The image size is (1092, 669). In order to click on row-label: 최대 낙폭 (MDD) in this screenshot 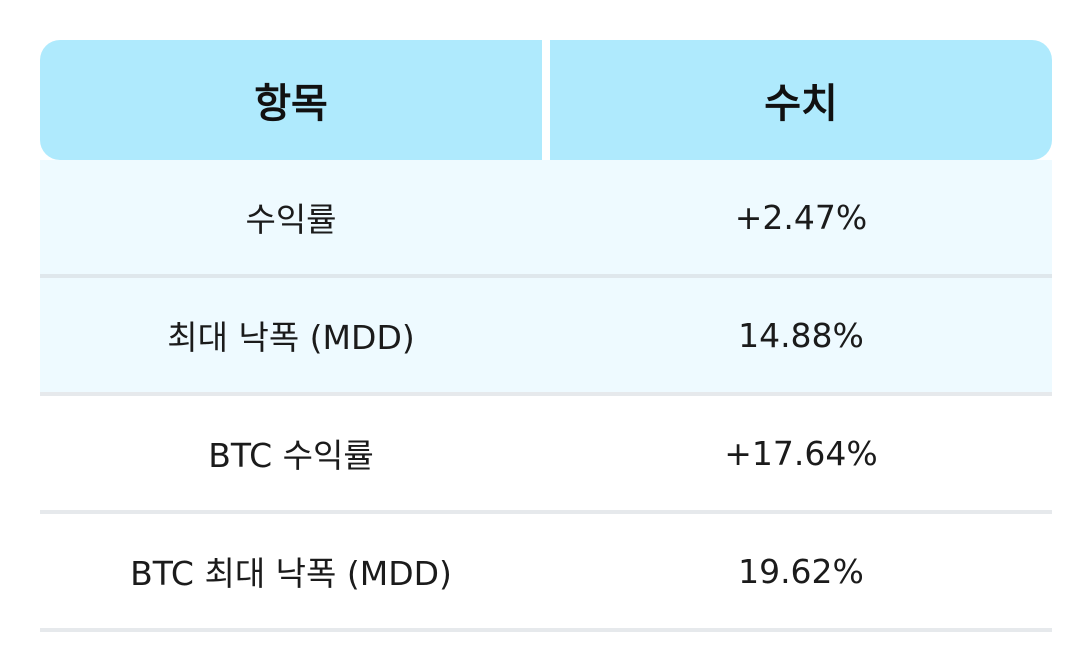, I will do `click(291, 337)`.